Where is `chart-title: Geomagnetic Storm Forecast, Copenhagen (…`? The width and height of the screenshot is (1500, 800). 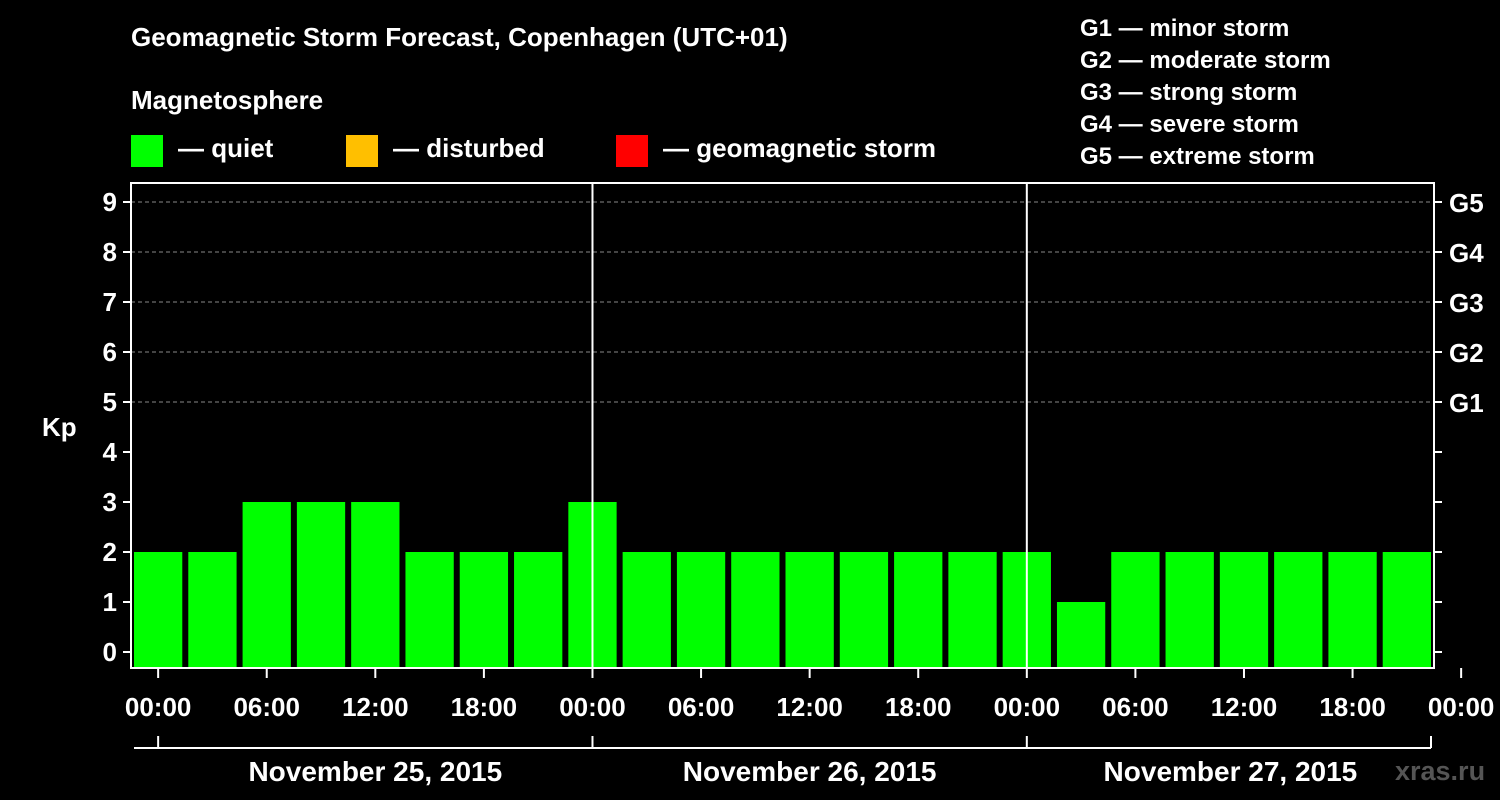
chart-title: Geomagnetic Storm Forecast, Copenhagen (… is located at coordinates (459, 37).